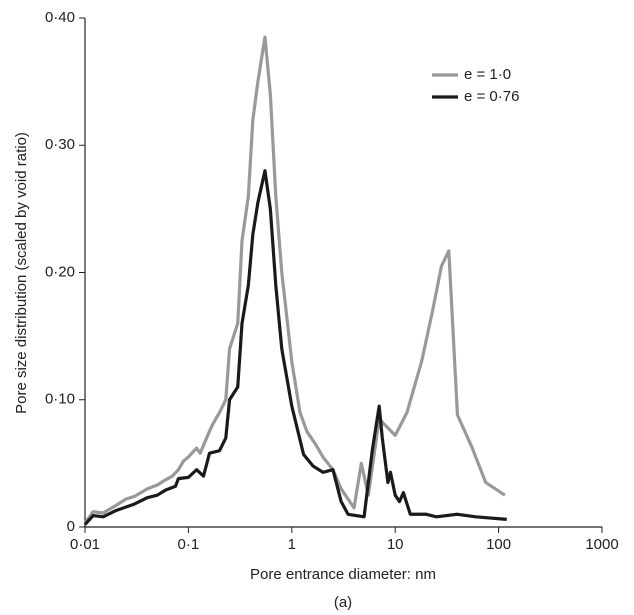  I want to click on x-tick-label: 10, so click(395, 544).